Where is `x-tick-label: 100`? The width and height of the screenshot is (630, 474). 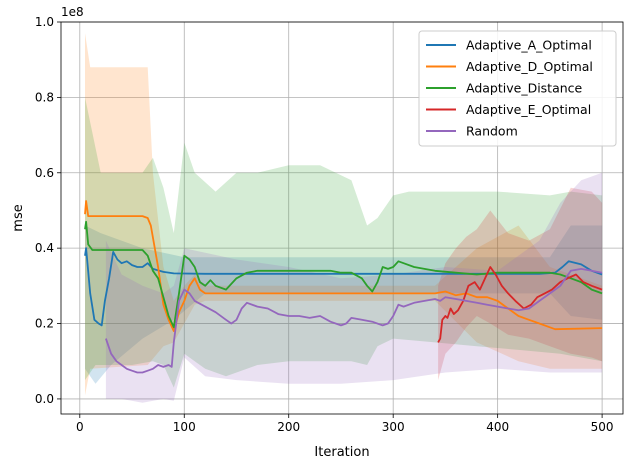 x-tick-label: 100 is located at coordinates (184, 427).